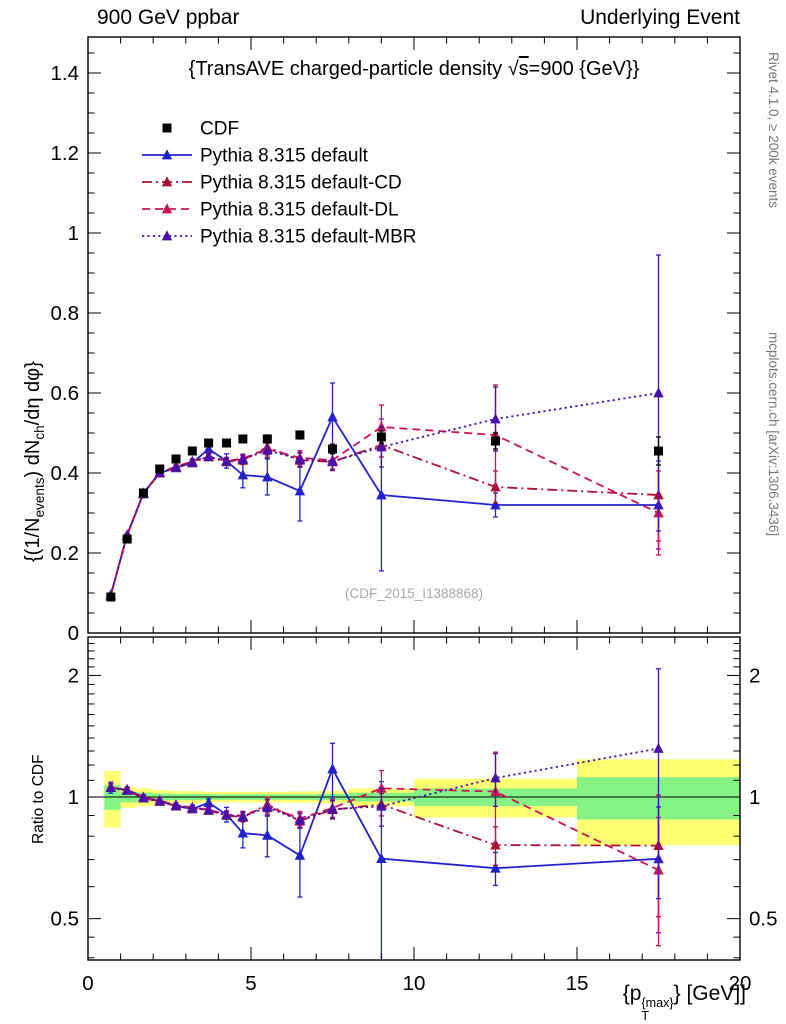  Describe the element at coordinates (39, 497) in the screenshot. I see `y-axis-label-sub: events` at that location.